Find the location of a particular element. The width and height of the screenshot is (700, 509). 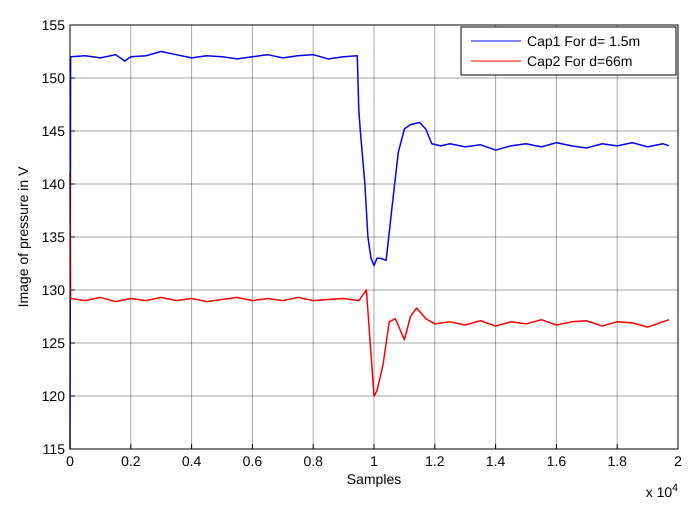

y-tick-label: 145 is located at coordinates (54, 131).